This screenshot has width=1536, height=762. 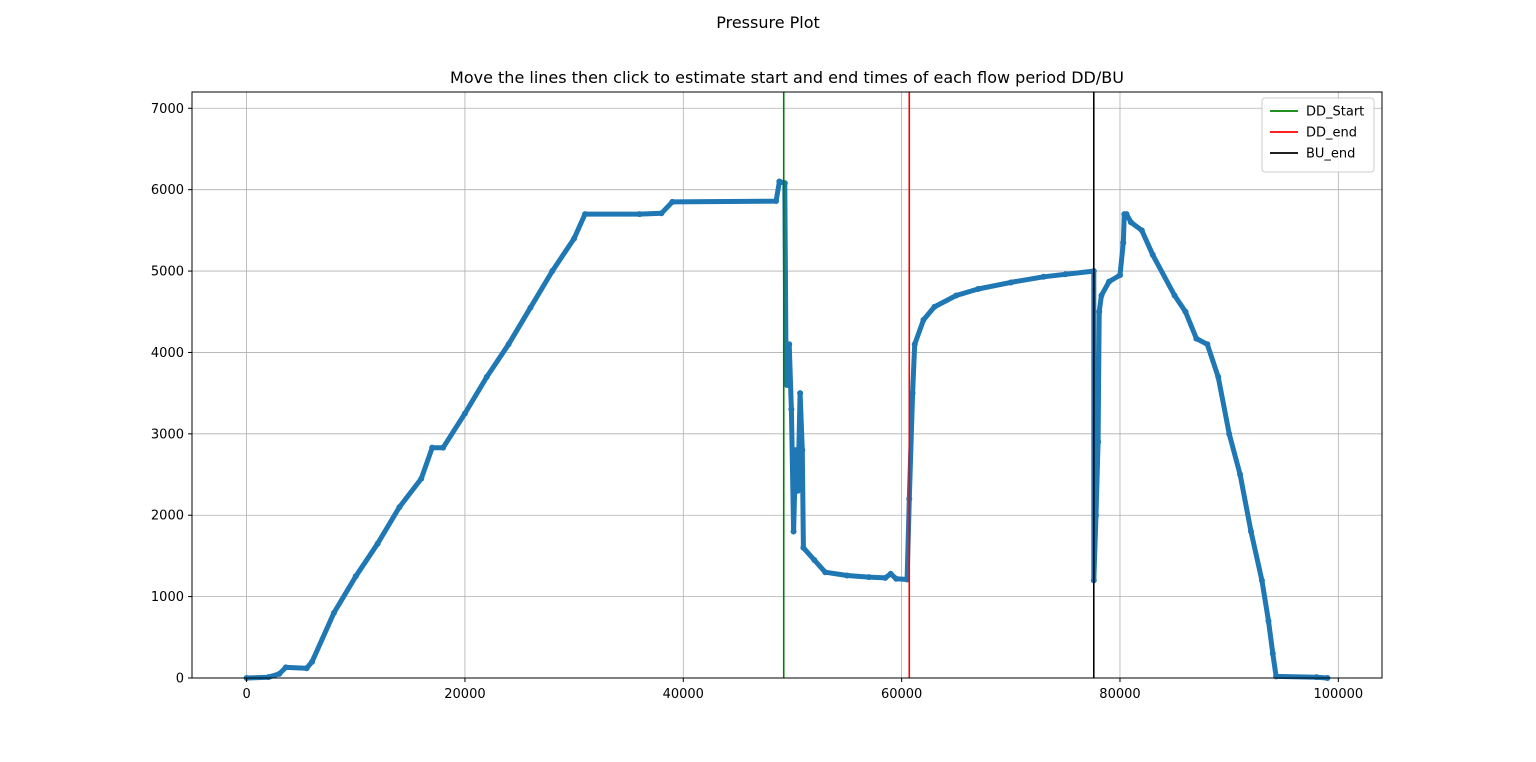 What do you see at coordinates (167, 516) in the screenshot?
I see `y-tick-label: 2000` at bounding box center [167, 516].